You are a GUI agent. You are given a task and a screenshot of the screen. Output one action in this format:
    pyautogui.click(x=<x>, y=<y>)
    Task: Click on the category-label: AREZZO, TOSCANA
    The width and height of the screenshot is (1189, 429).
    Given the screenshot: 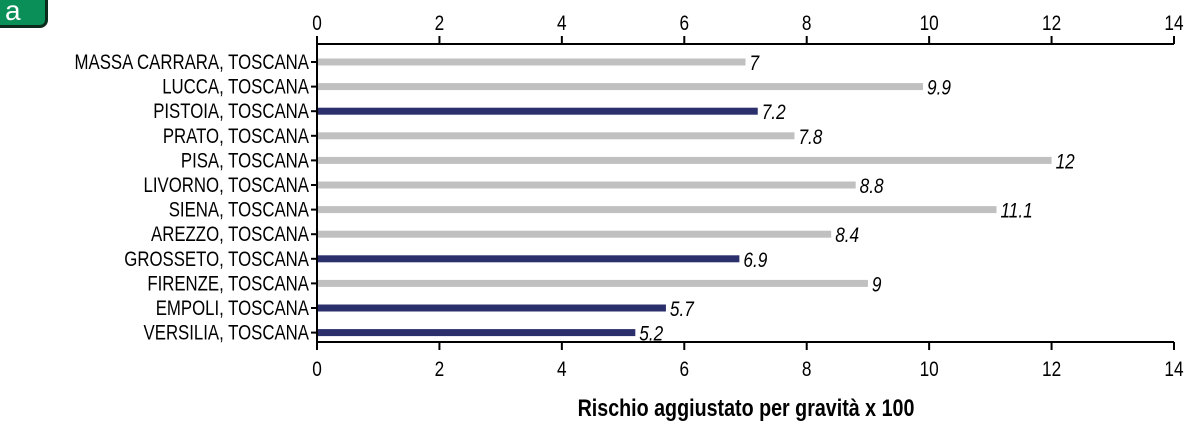 What is the action you would take?
    pyautogui.click(x=230, y=235)
    